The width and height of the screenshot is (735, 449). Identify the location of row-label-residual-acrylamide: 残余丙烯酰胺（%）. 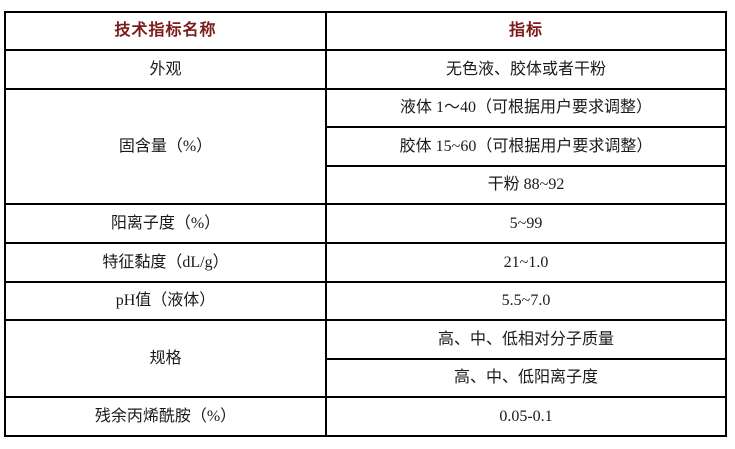
(165, 416).